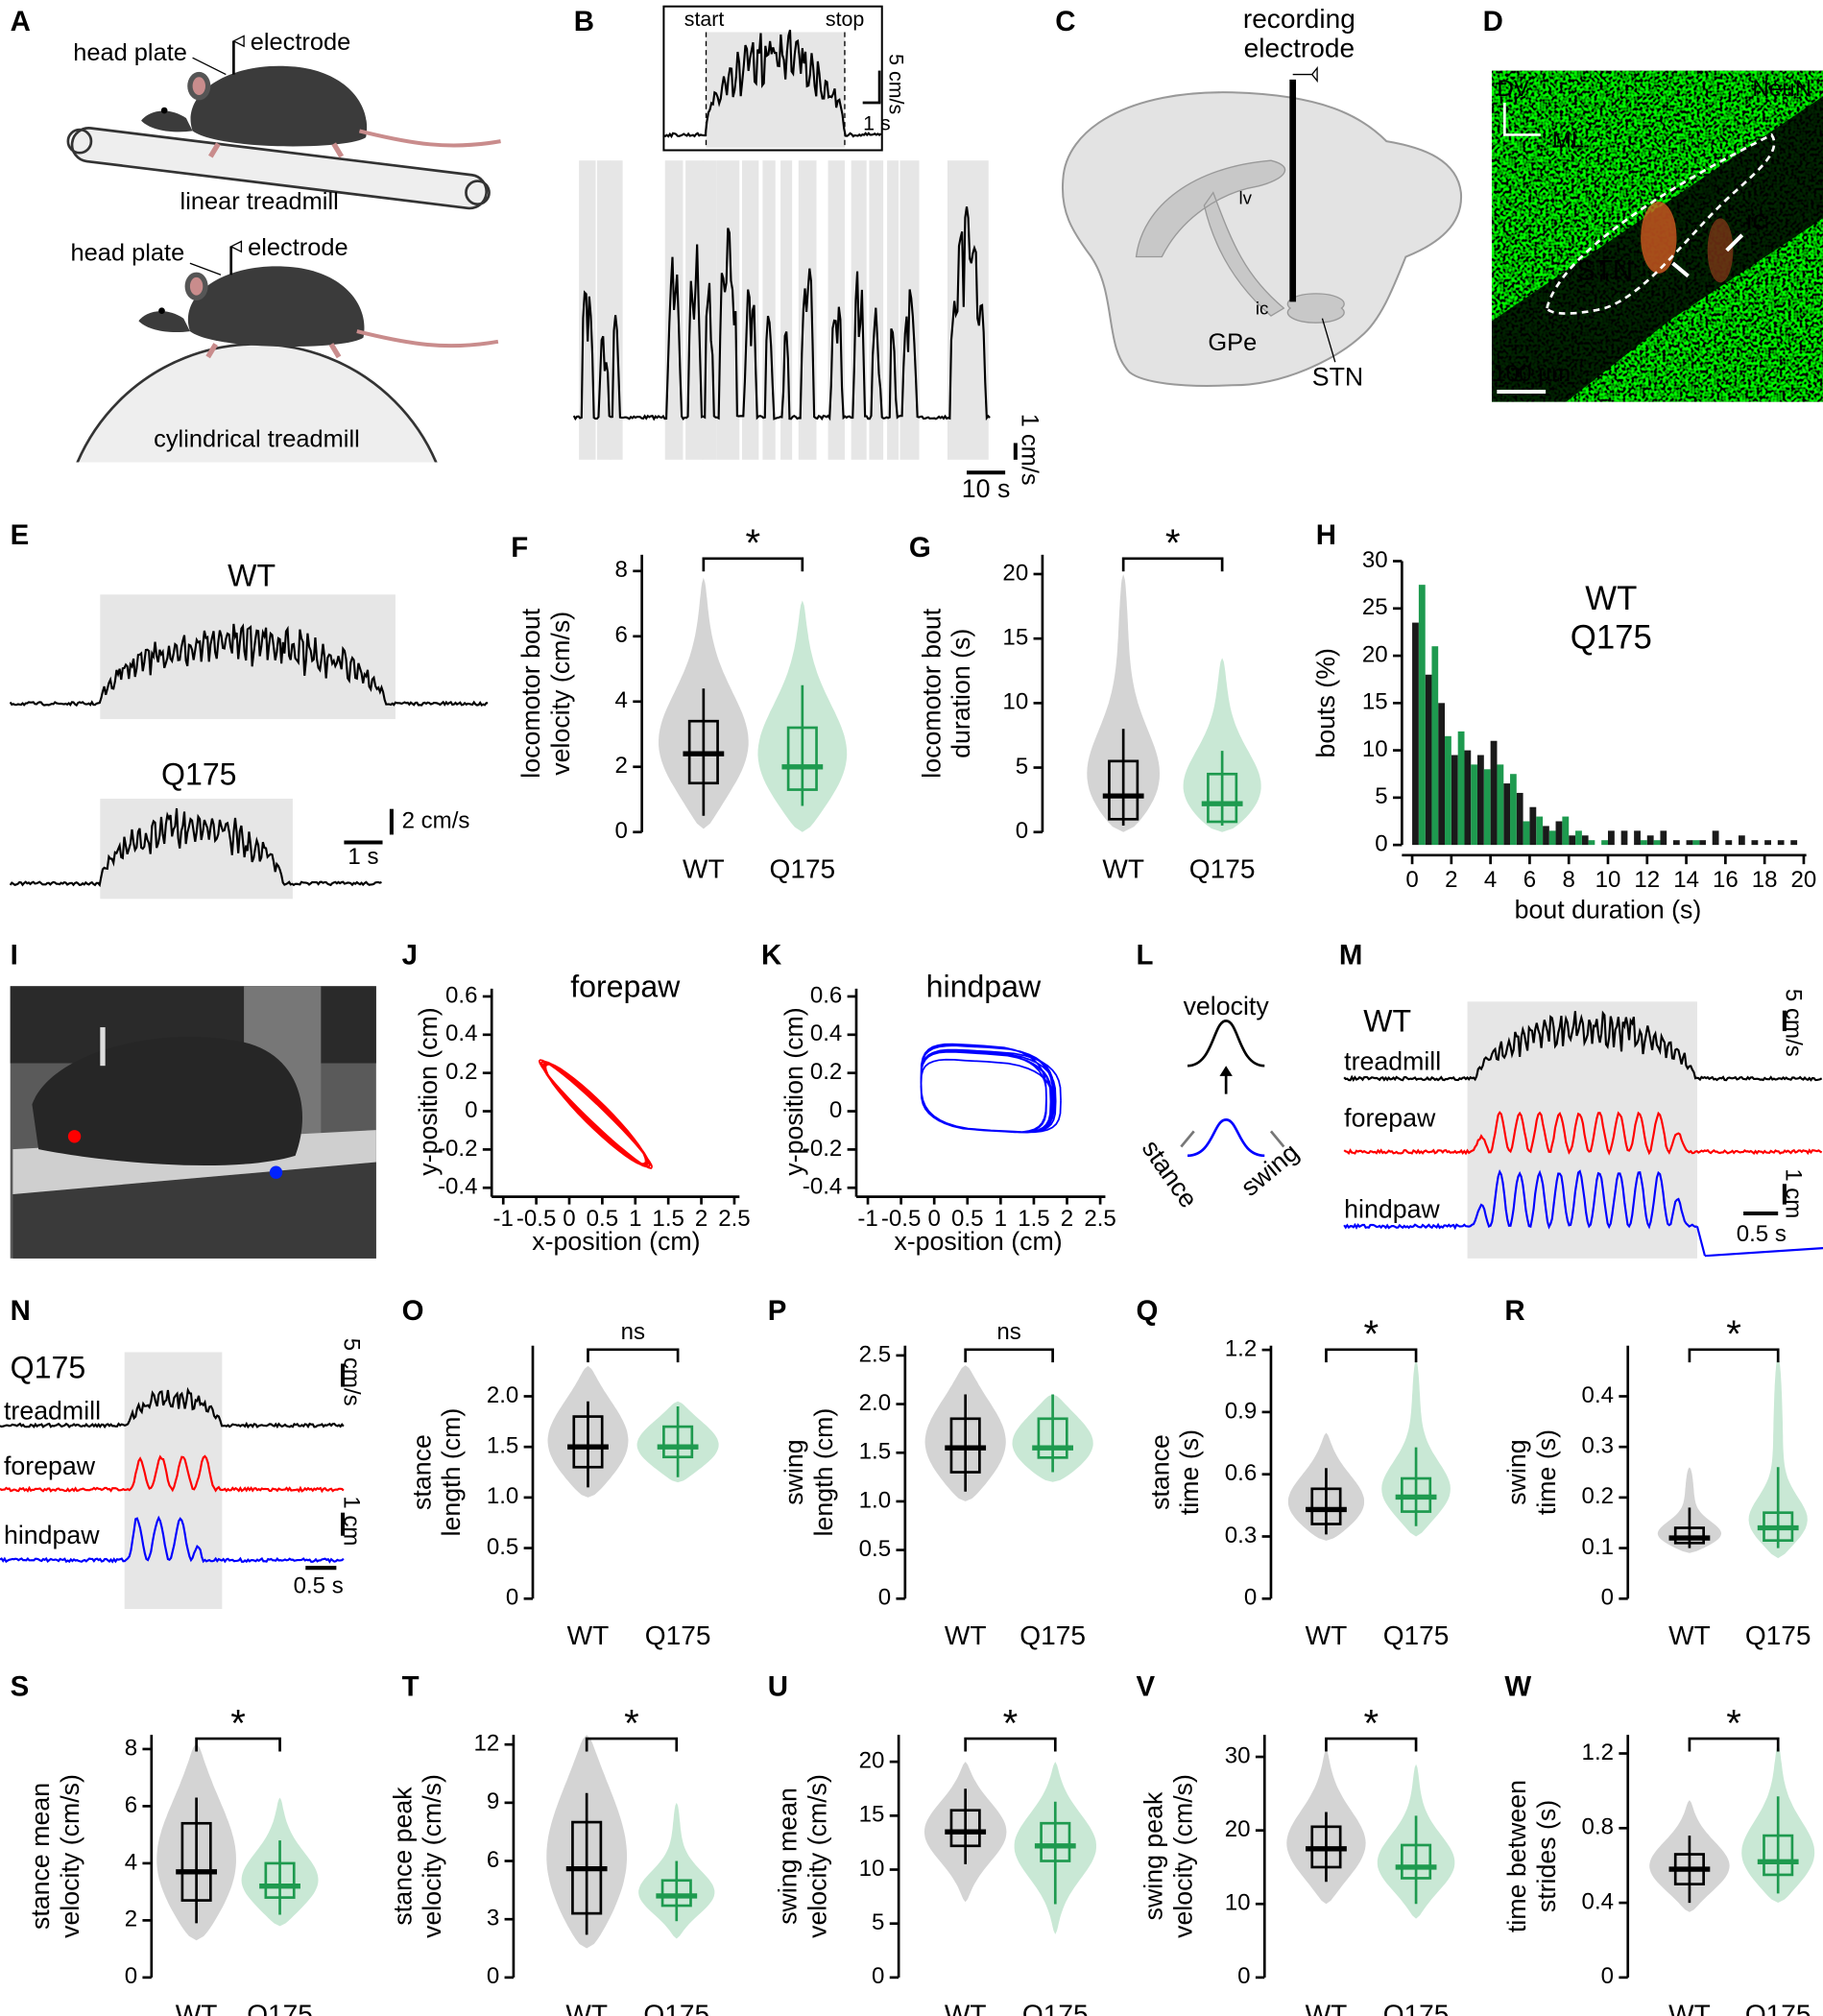 This screenshot has width=1823, height=2016. What do you see at coordinates (196, 849) in the screenshot?
I see `bout-shading` at bounding box center [196, 849].